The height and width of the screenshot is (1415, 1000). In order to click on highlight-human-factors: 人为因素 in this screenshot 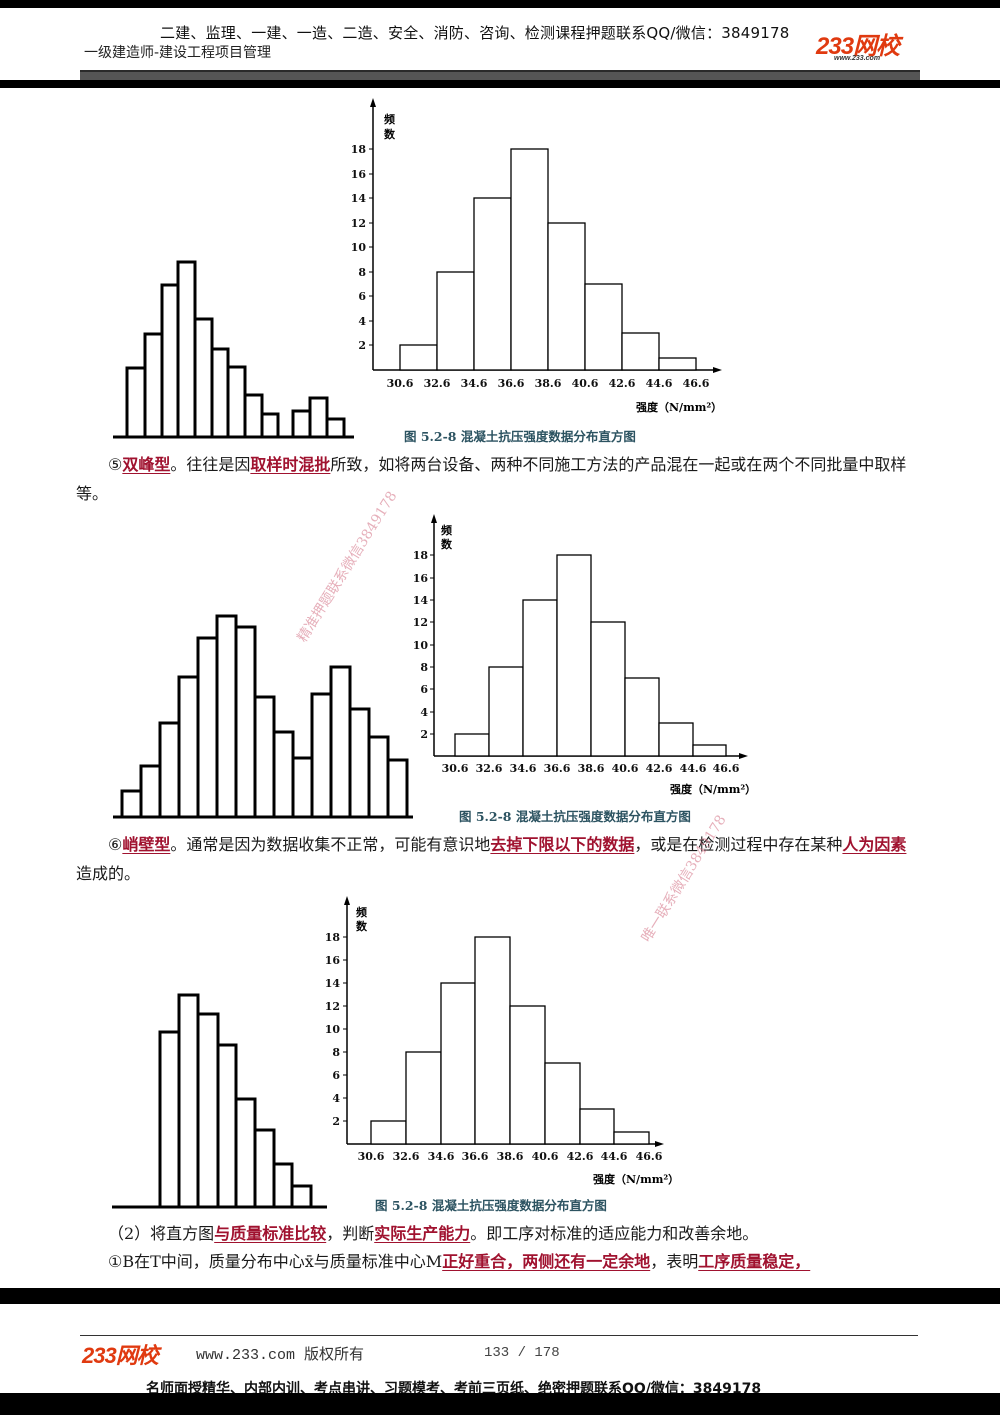, I will do `click(874, 844)`.